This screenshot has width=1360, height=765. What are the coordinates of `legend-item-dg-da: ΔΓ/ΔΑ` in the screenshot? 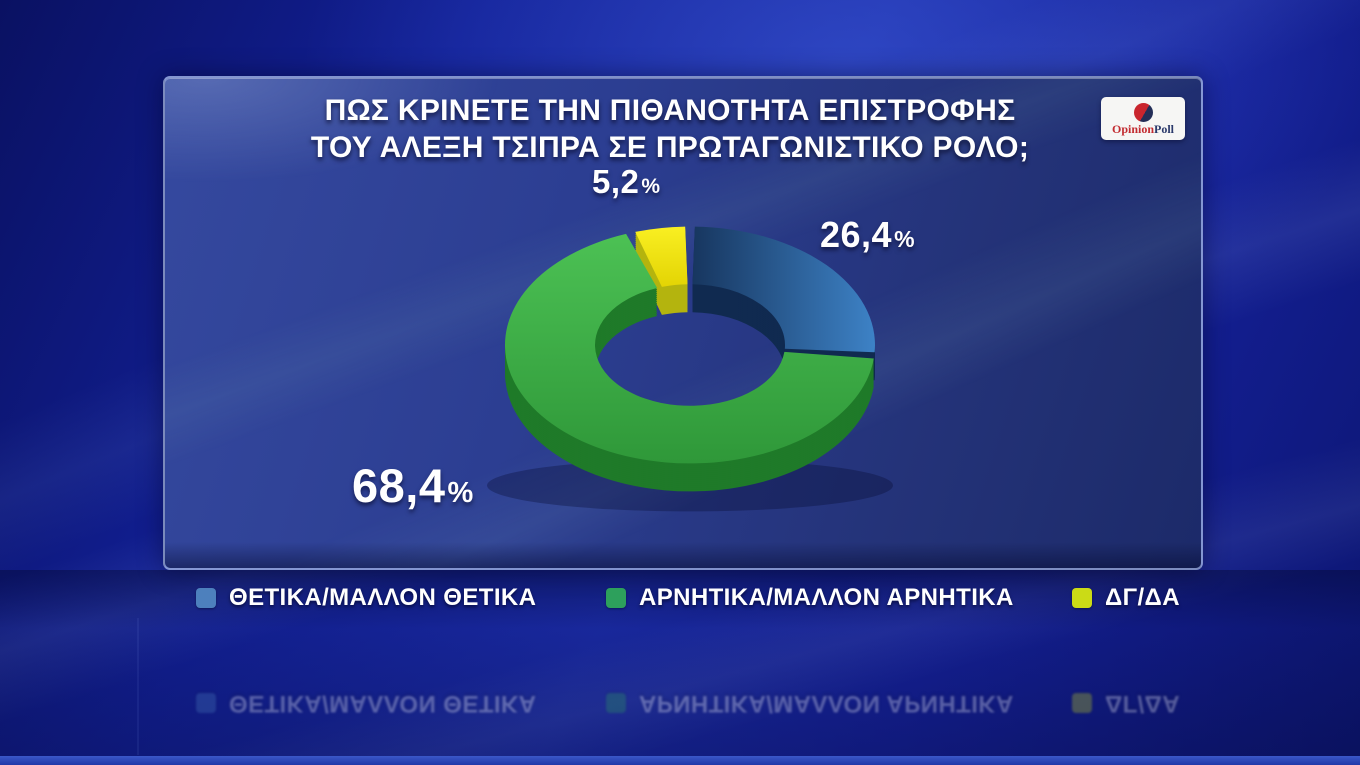 It's located at (1126, 598).